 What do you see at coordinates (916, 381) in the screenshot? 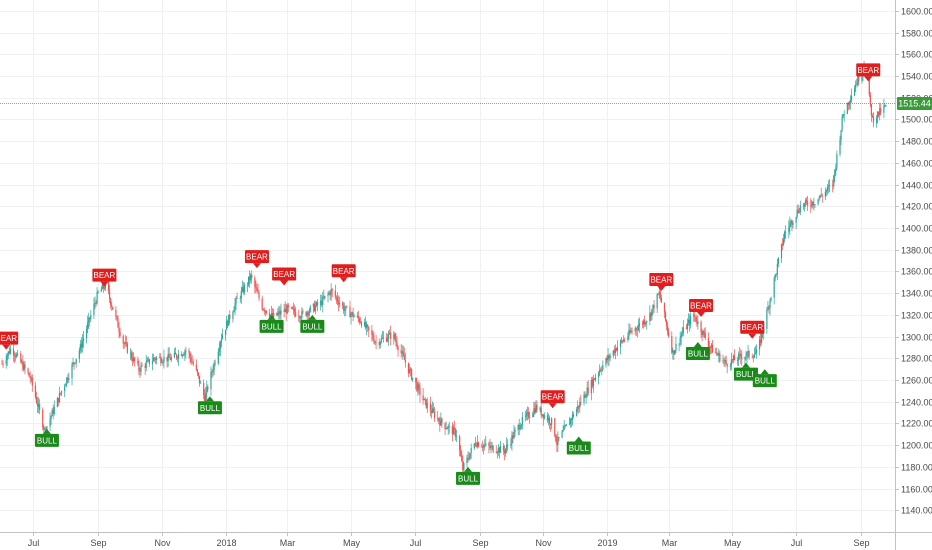
I see `y-tick-label: 1260.00` at bounding box center [916, 381].